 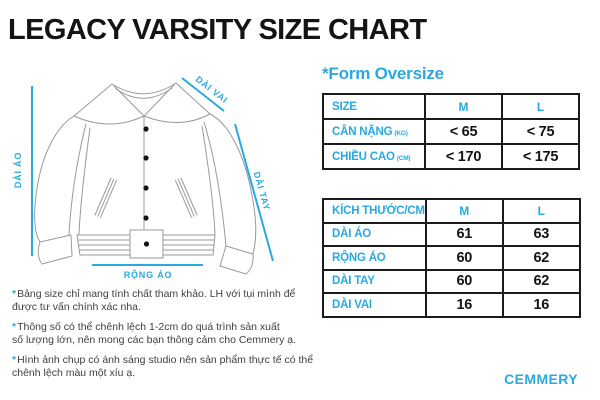 What do you see at coordinates (464, 211) in the screenshot?
I see `dimension-m-header: M` at bounding box center [464, 211].